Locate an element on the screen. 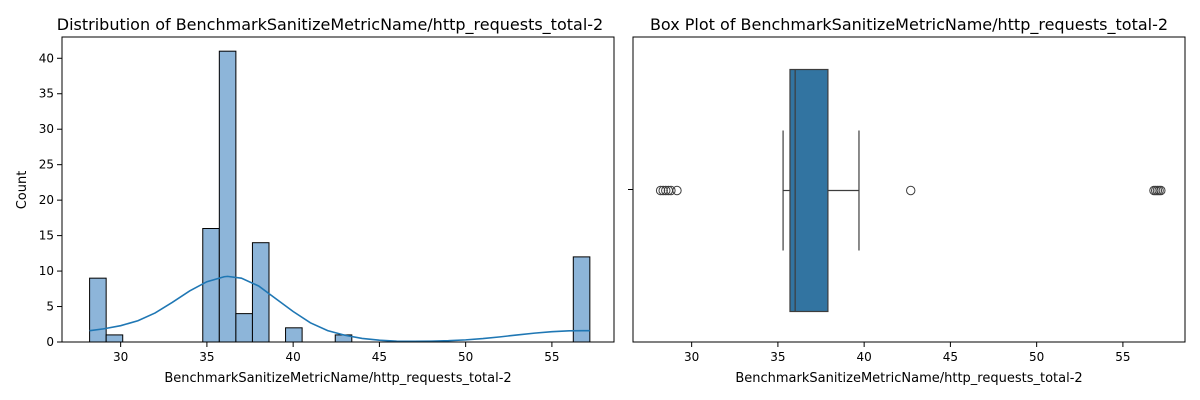  histogram-x-tick-label: 30 is located at coordinates (120, 357).